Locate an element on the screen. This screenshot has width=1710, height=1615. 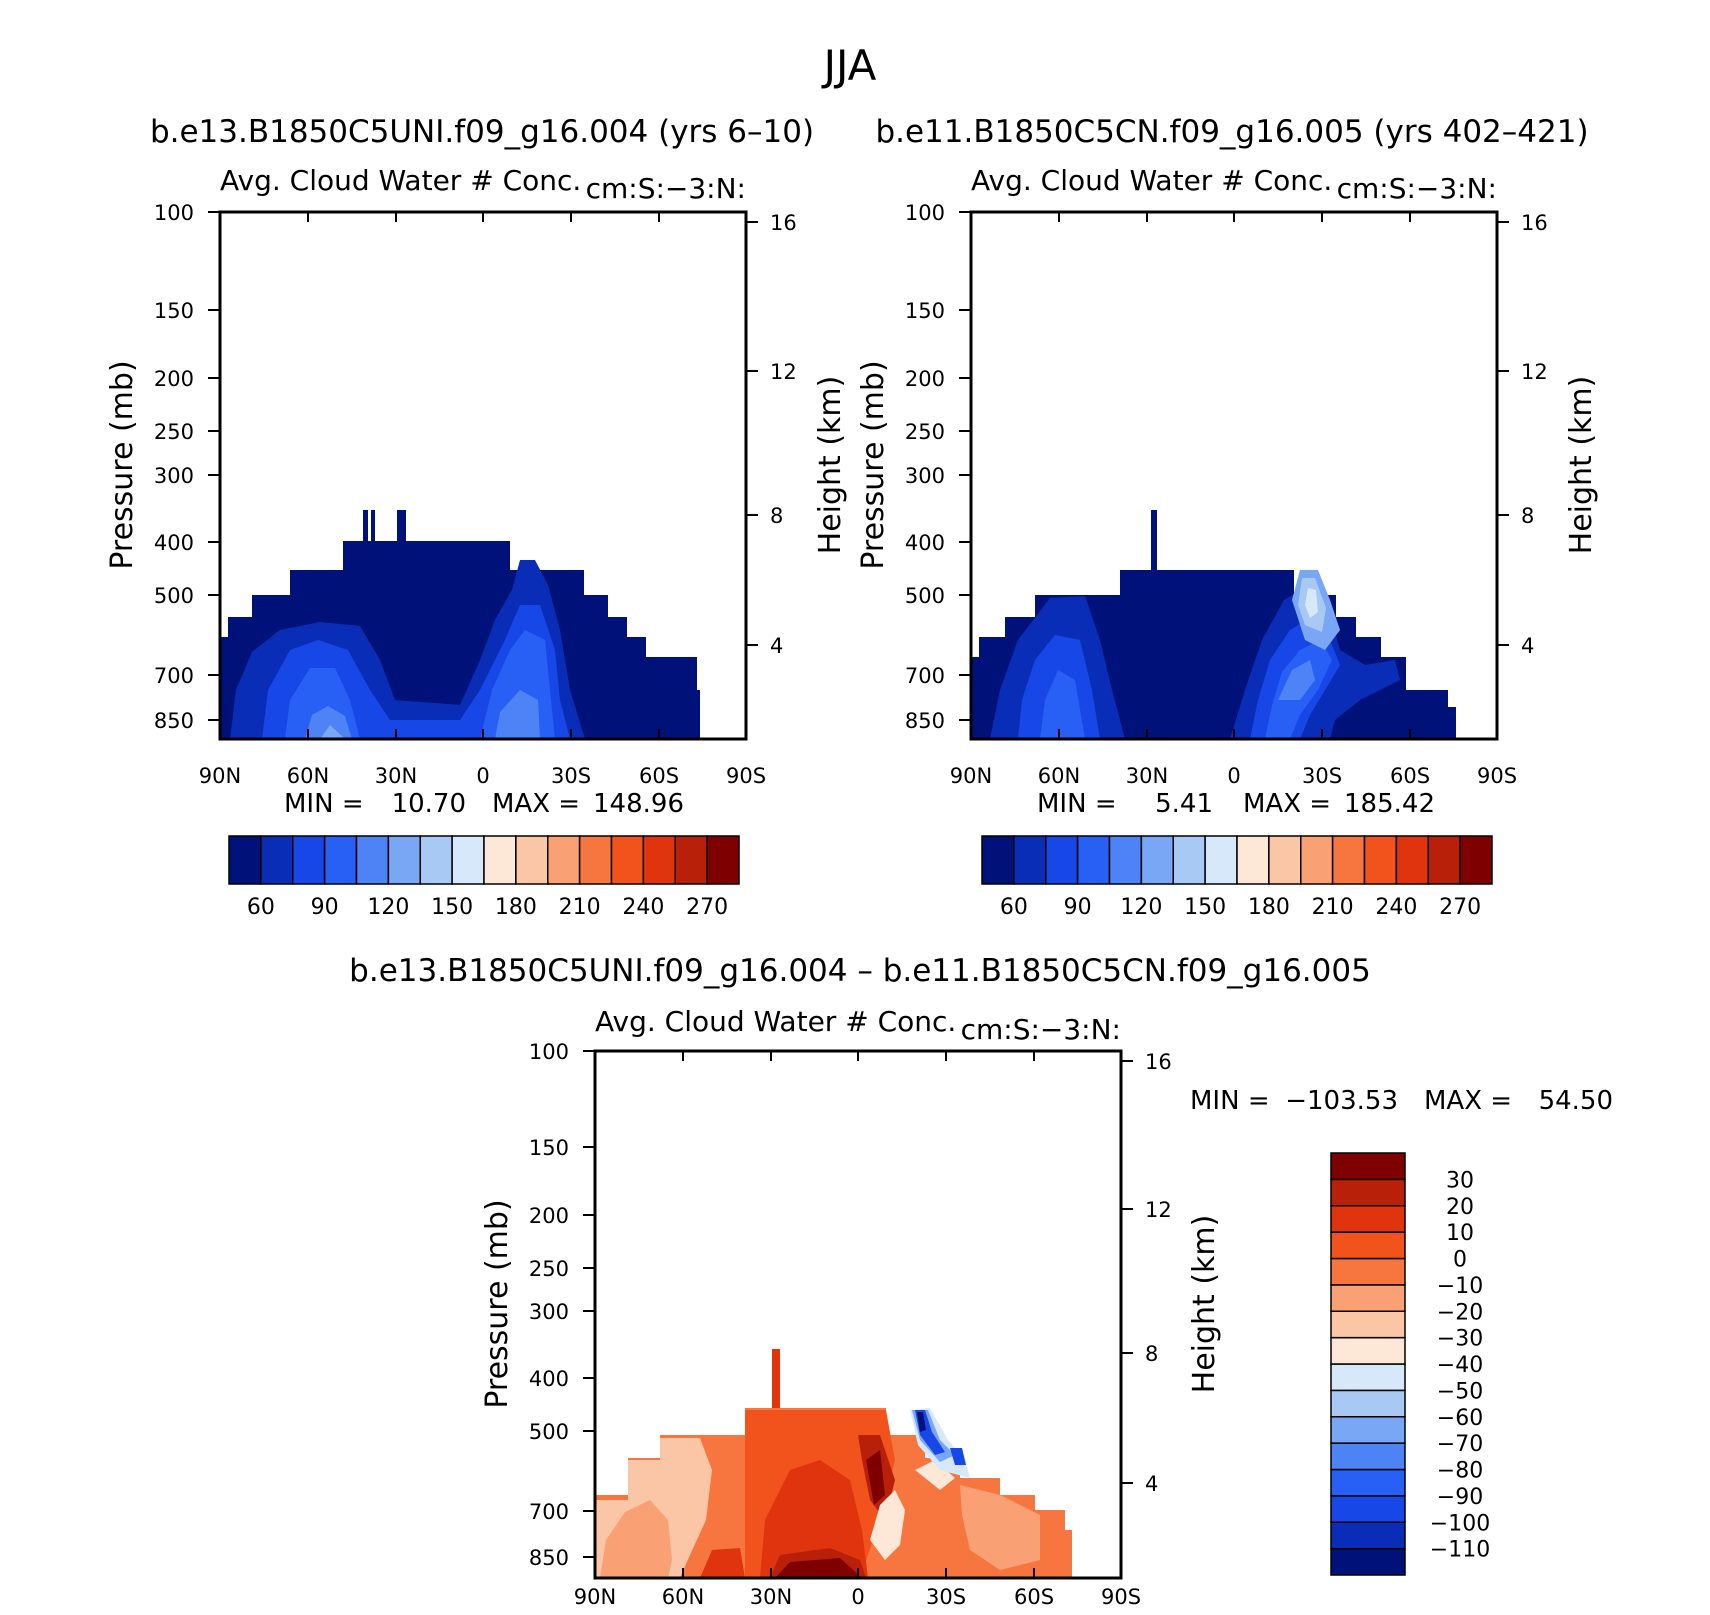
max-value: 54.50 is located at coordinates (1576, 1101).